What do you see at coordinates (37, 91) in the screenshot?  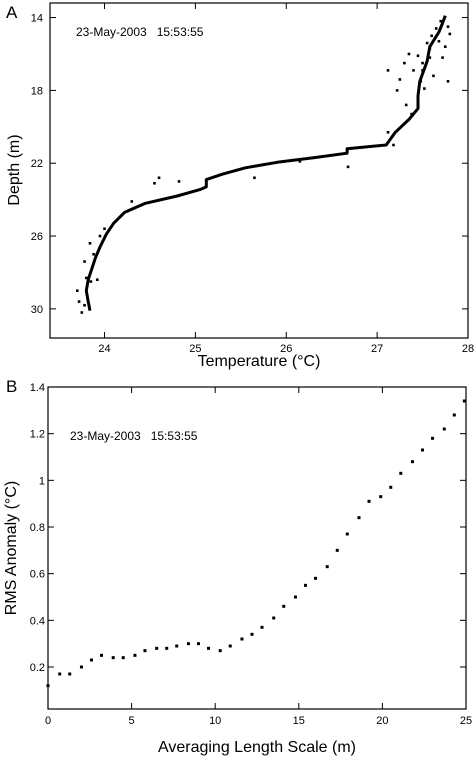 I see `panel-a-y-tick-label: 18` at bounding box center [37, 91].